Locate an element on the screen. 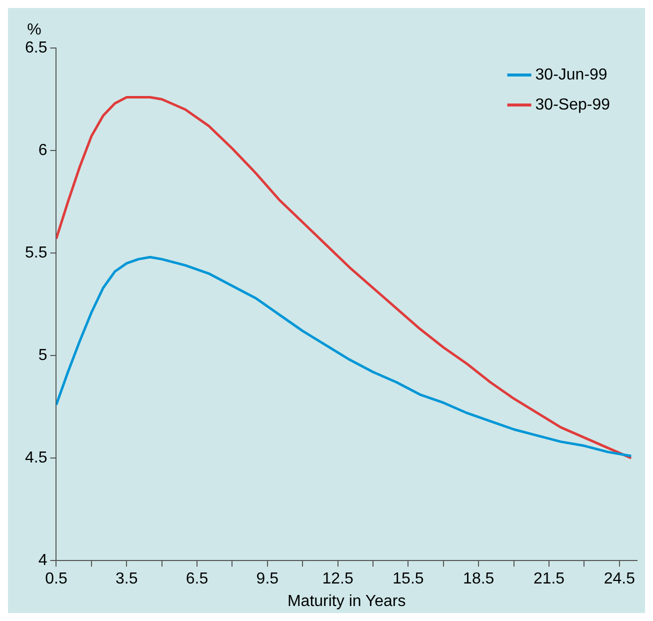 The width and height of the screenshot is (653, 621). x-tick-label: 15.5 is located at coordinates (408, 579).